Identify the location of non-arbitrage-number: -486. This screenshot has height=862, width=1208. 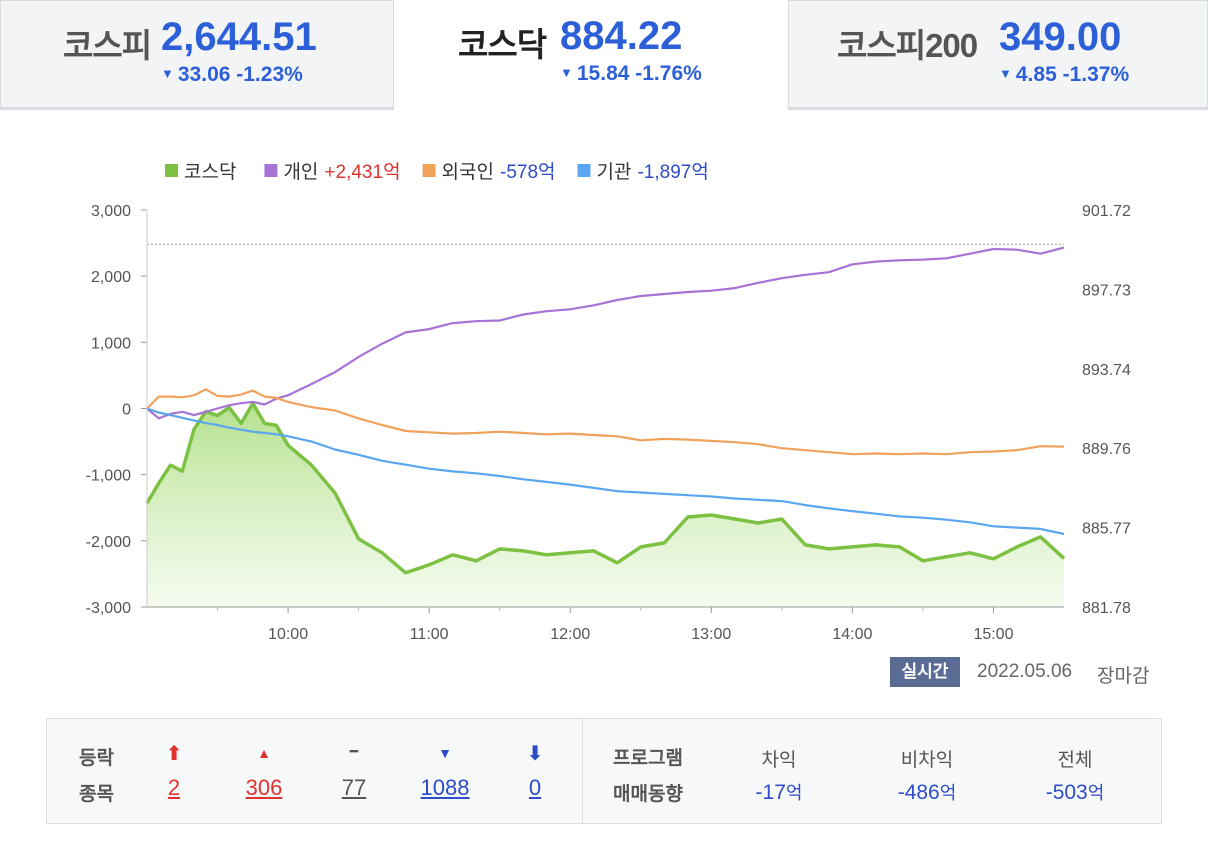
(918, 792).